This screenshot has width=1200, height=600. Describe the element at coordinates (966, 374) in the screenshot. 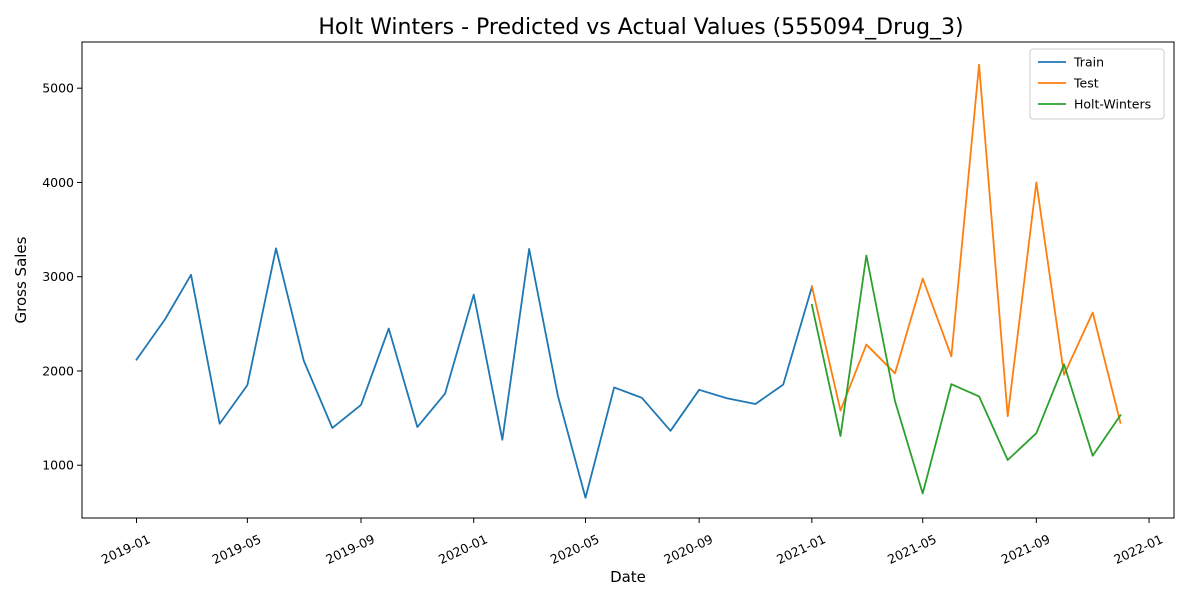

I see `series-line-holt-winters` at that location.